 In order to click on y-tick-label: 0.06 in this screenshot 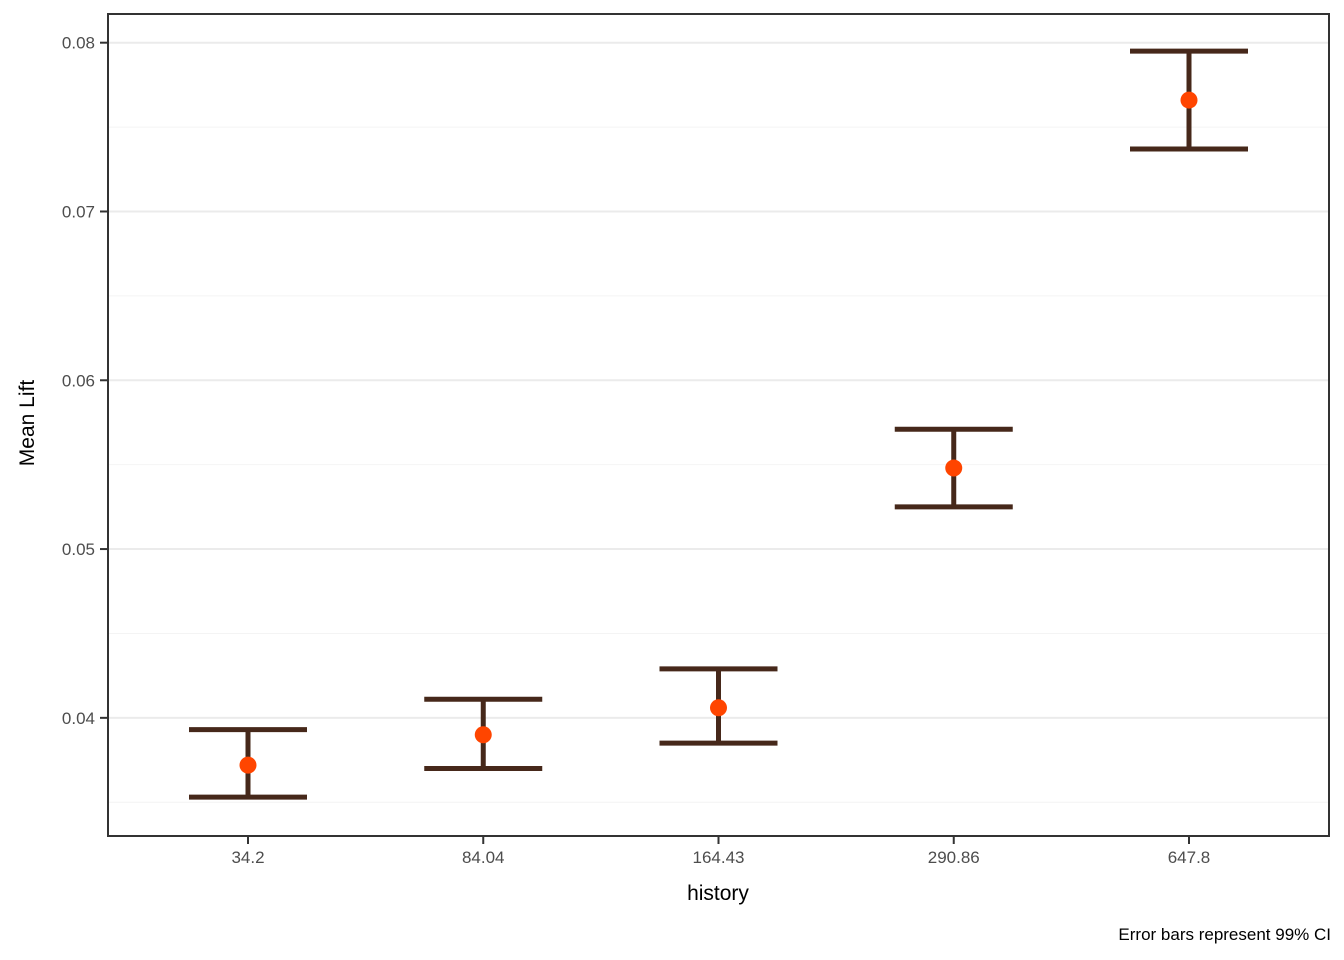, I will do `click(78, 380)`.